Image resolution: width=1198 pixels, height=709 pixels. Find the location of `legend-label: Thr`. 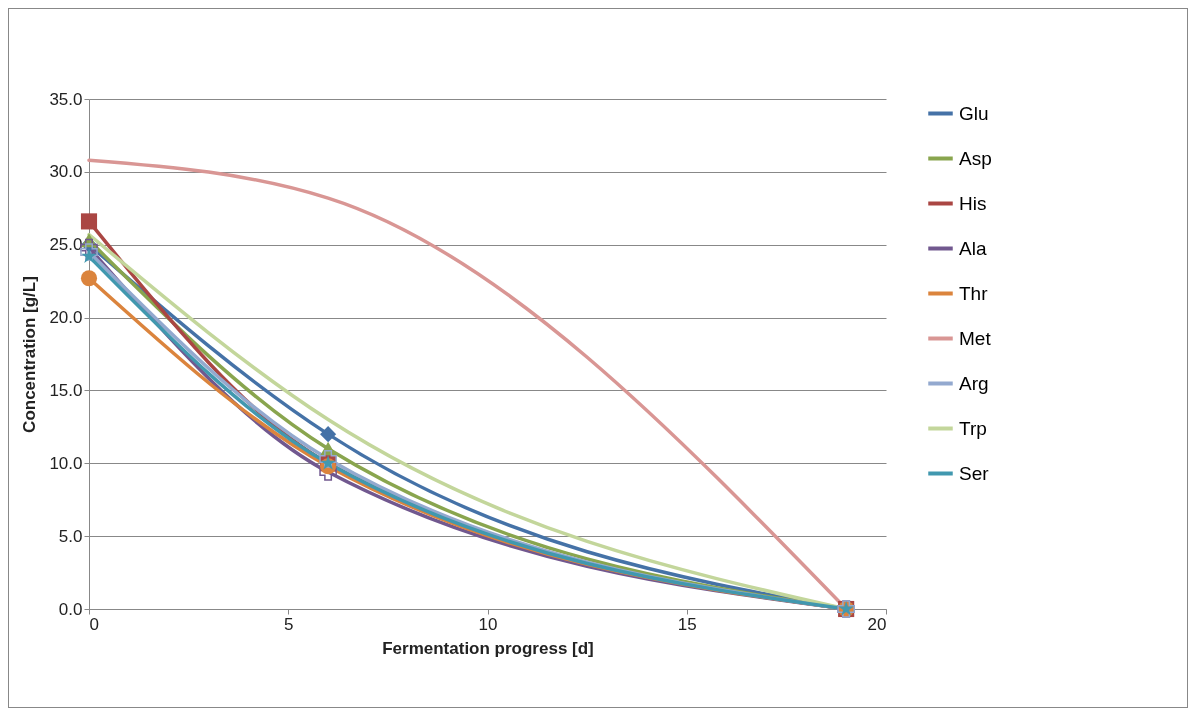

legend-label: Thr is located at coordinates (974, 293).